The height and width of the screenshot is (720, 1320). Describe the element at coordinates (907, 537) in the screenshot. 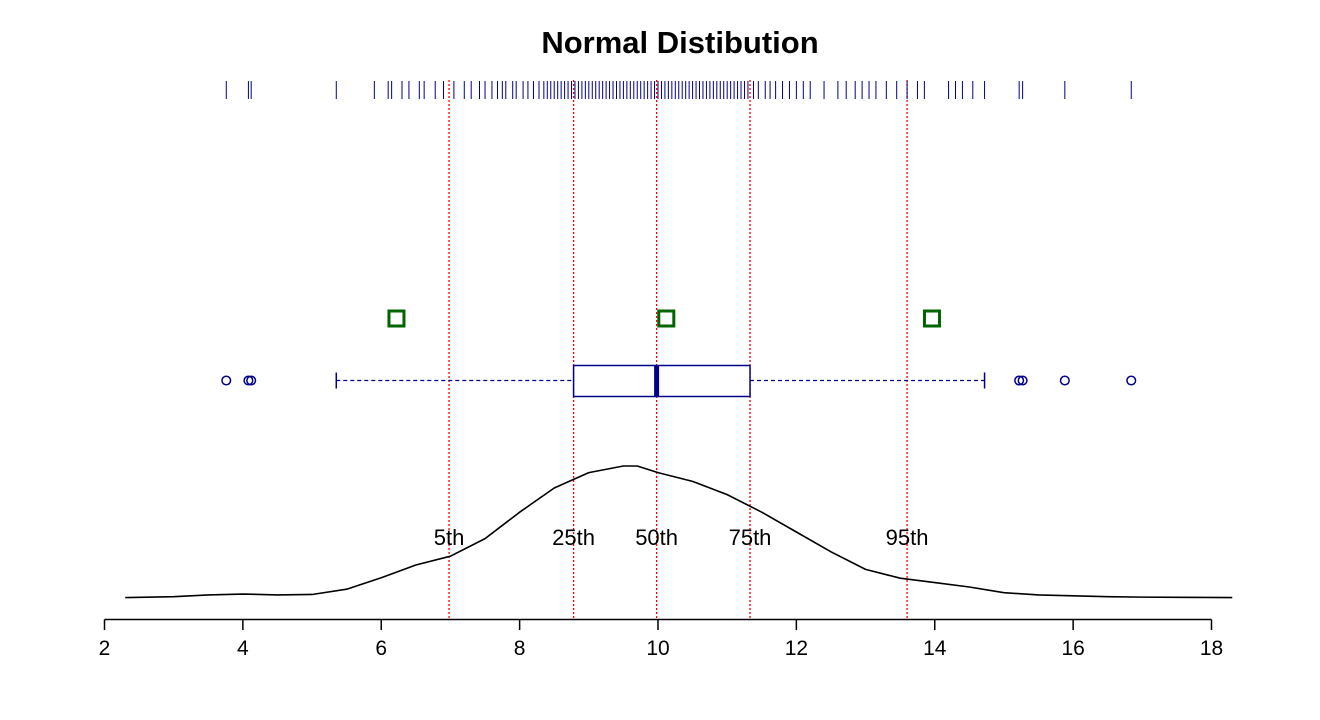

I see `percentile-label: 95th` at that location.